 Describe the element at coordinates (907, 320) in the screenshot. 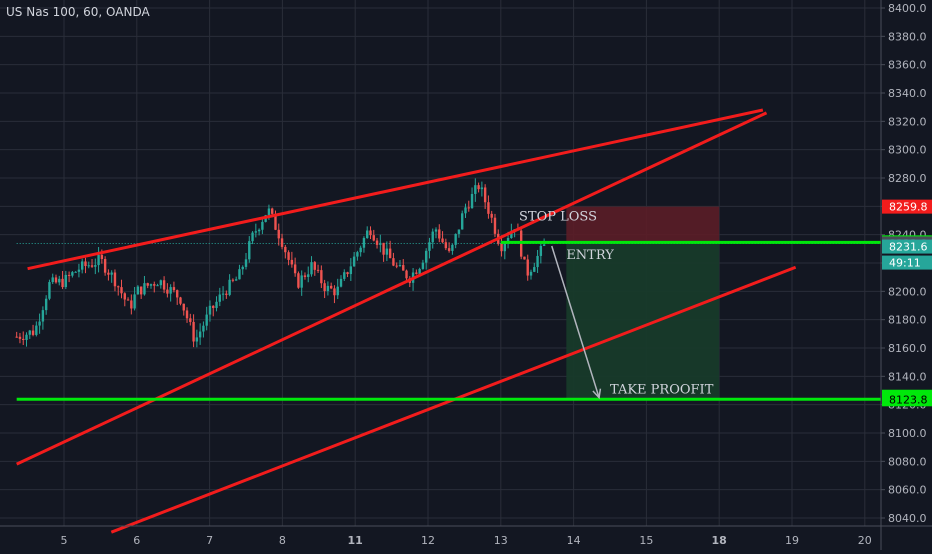

I see `y-tick-label: 8180.0` at that location.